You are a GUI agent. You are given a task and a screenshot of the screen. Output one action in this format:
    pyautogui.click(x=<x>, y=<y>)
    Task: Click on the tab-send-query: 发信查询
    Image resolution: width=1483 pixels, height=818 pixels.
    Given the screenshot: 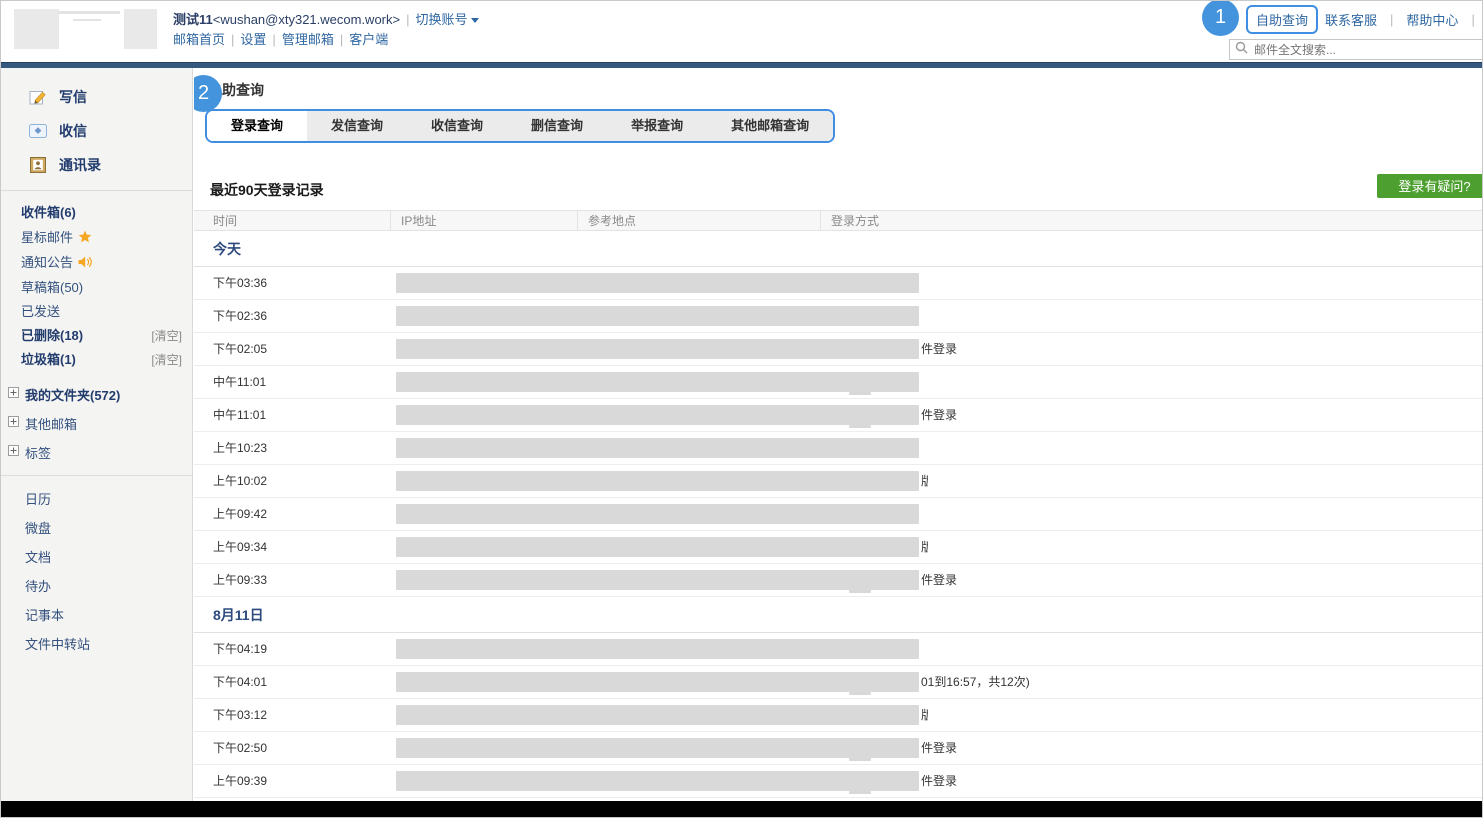 What is the action you would take?
    pyautogui.click(x=357, y=125)
    